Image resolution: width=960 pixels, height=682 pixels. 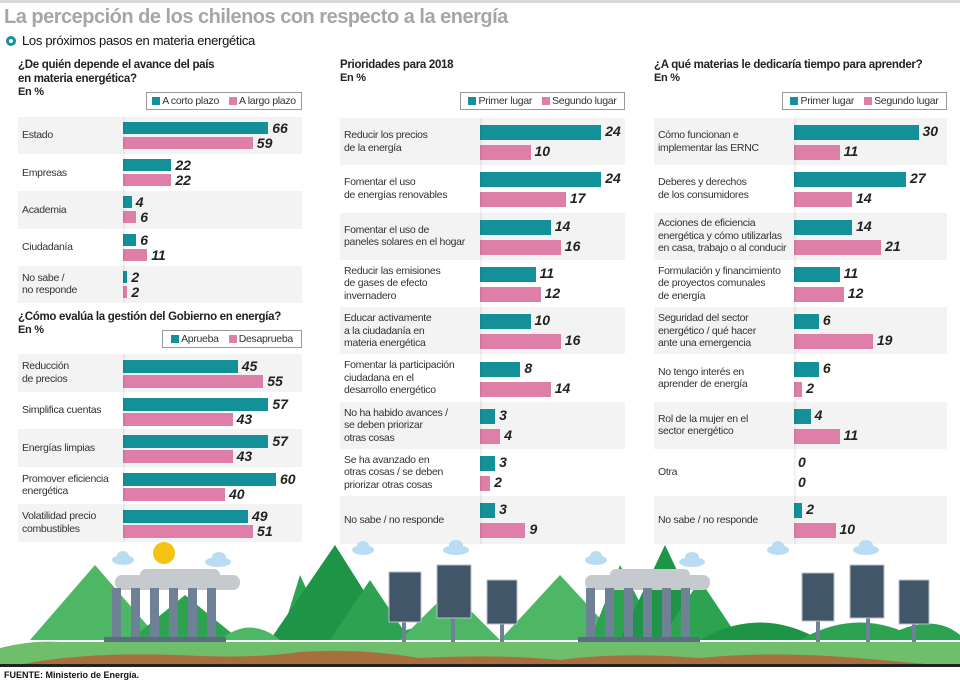 What do you see at coordinates (388, 484) in the screenshot?
I see `category-label-line: priorizar otras cosas` at bounding box center [388, 484].